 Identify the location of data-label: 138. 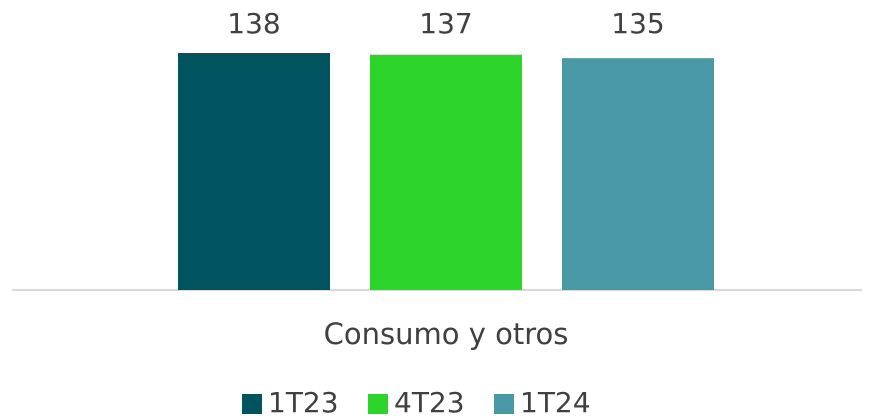
(253, 23).